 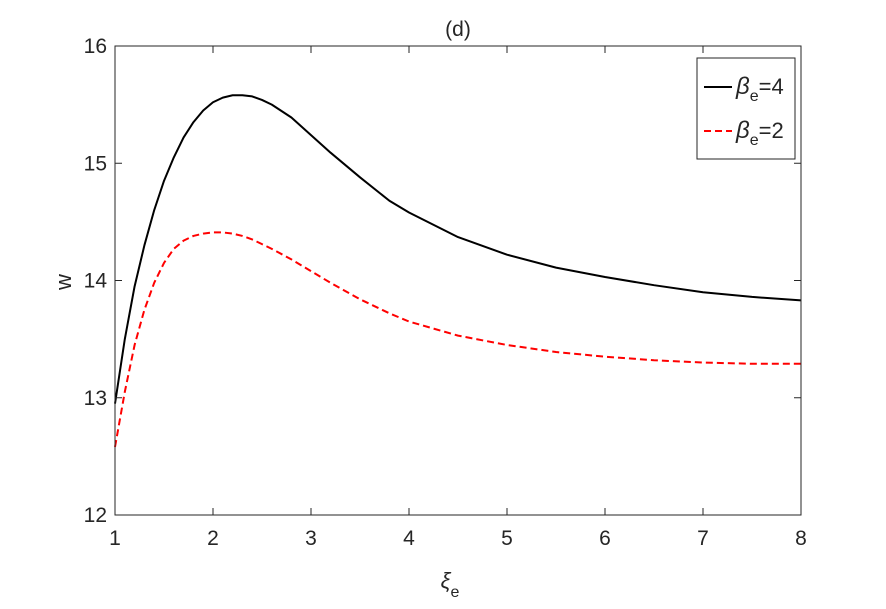 What do you see at coordinates (742, 86) in the screenshot?
I see `legend-label-beta-4-name: β` at bounding box center [742, 86].